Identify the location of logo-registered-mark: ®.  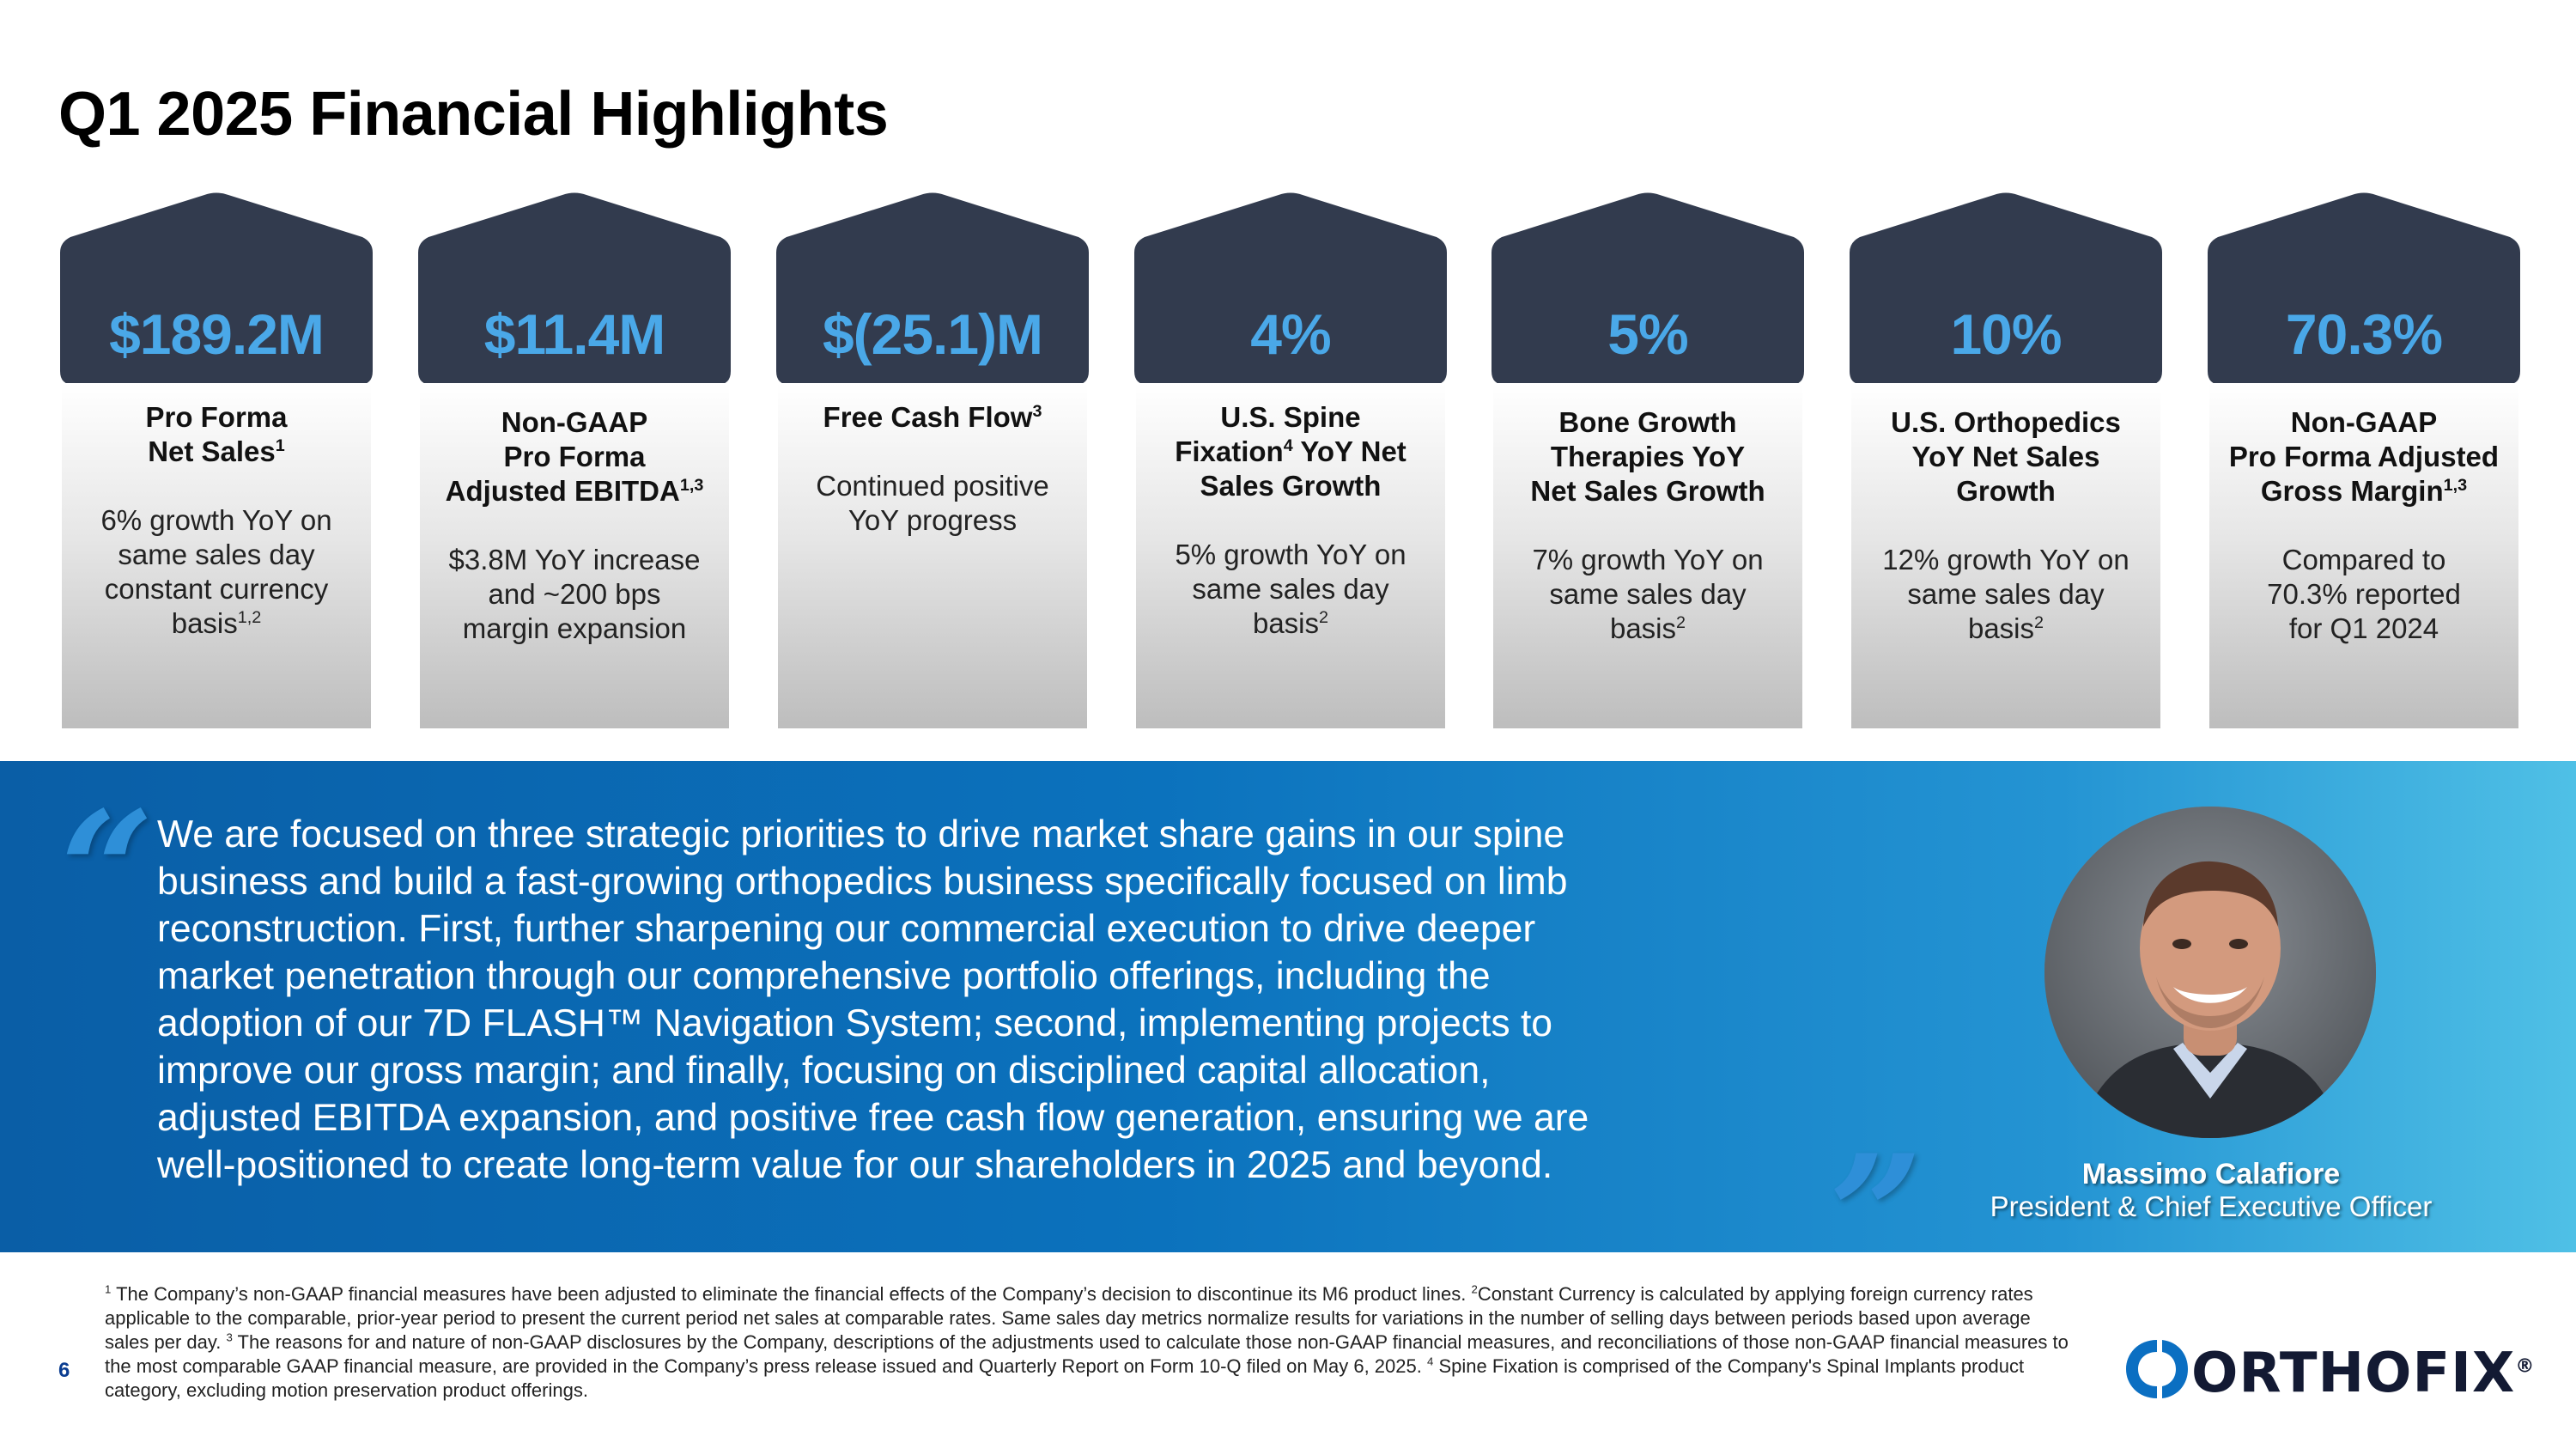
(2525, 1366).